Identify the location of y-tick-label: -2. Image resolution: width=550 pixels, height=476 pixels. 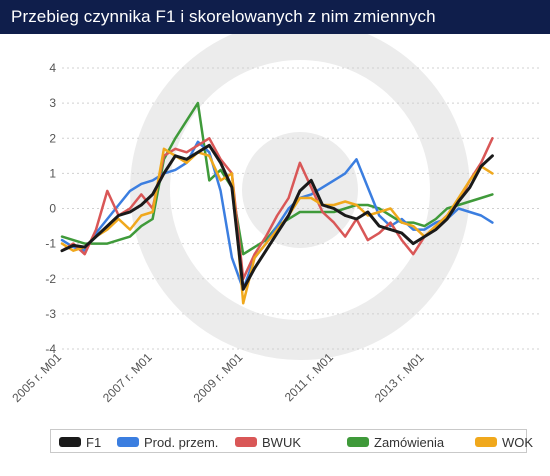
(50, 279).